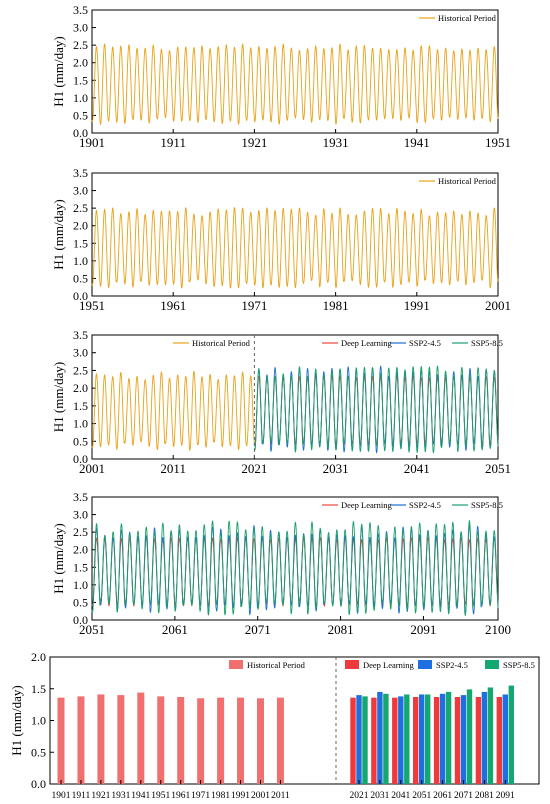 Image resolution: width=550 pixels, height=804 pixels. Describe the element at coordinates (484, 737) in the screenshot. I see `bar-ssp2-4-5-2081` at that location.